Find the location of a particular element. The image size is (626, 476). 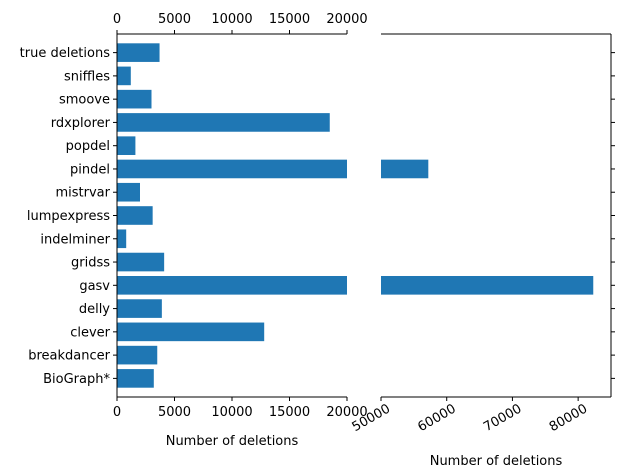

right-x-tick-label-70000: 70000 is located at coordinates (502, 418).